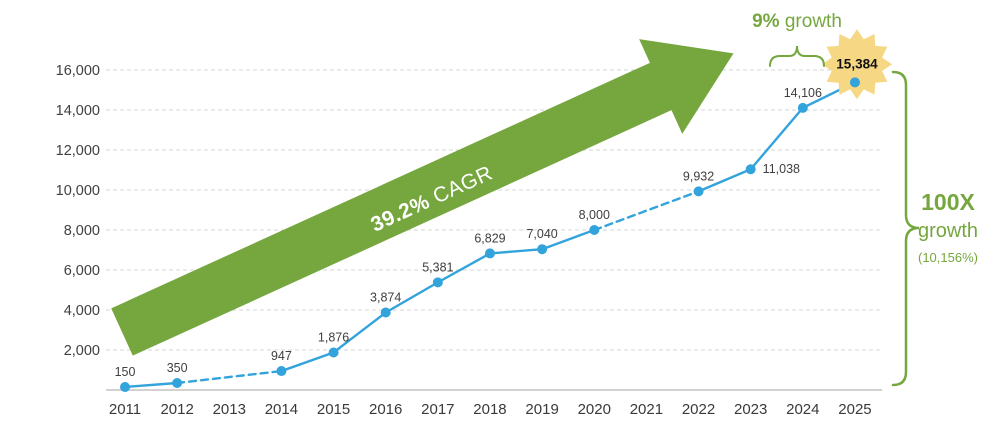  Describe the element at coordinates (78, 111) in the screenshot. I see `y-axis-label: 14,000` at that location.